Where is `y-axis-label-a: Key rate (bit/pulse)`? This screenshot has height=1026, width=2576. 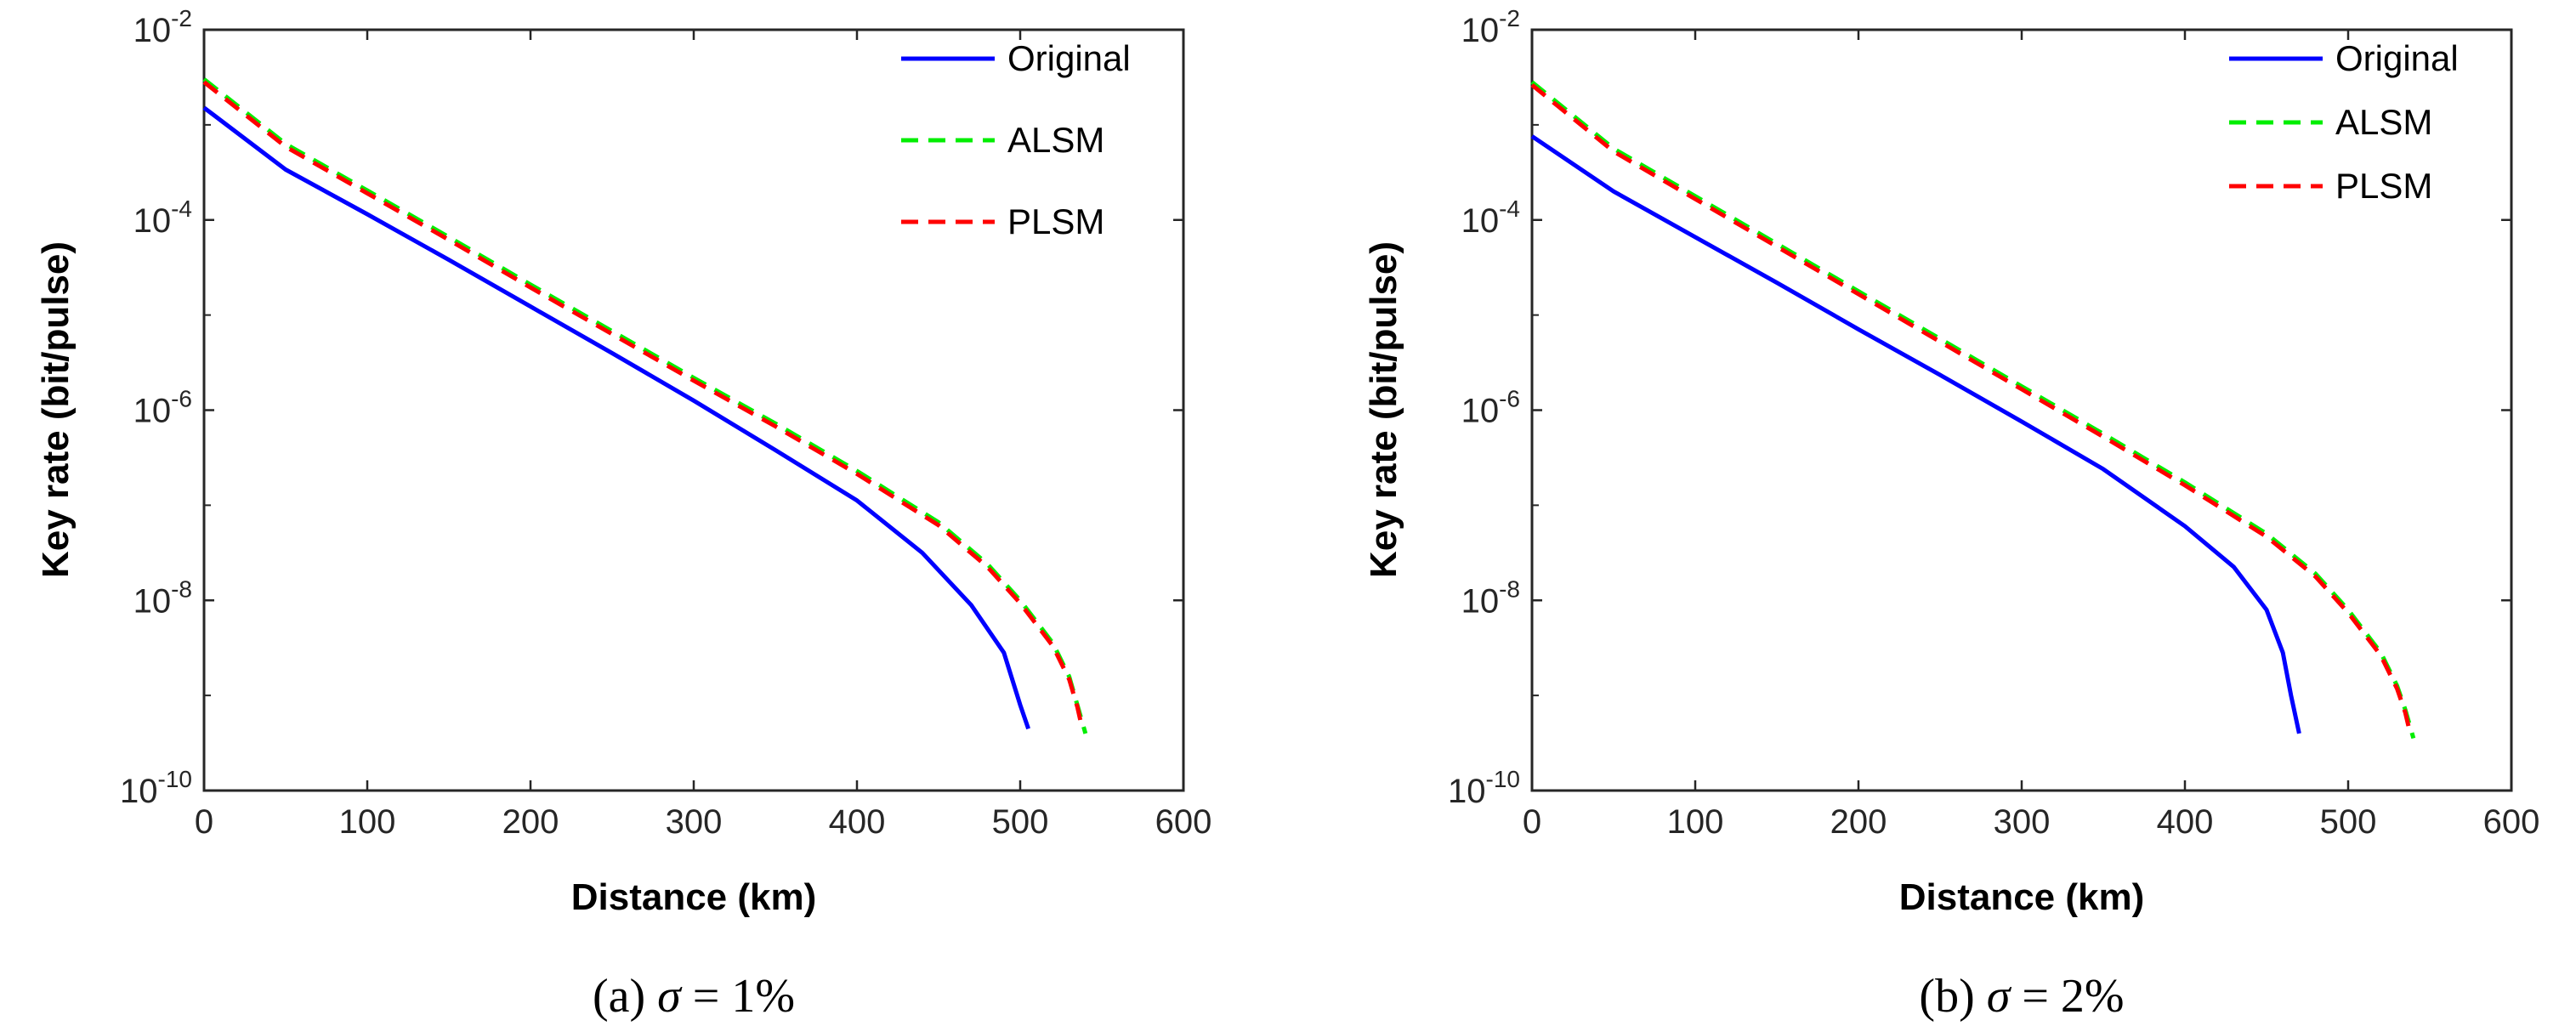 y-axis-label-a: Key rate (bit/pulse) is located at coordinates (56, 409).